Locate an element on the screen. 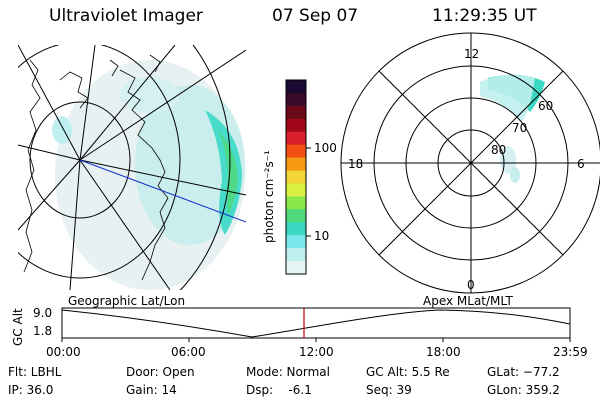 This screenshot has width=600, height=400. dial-lat-60: 60 is located at coordinates (546, 106).